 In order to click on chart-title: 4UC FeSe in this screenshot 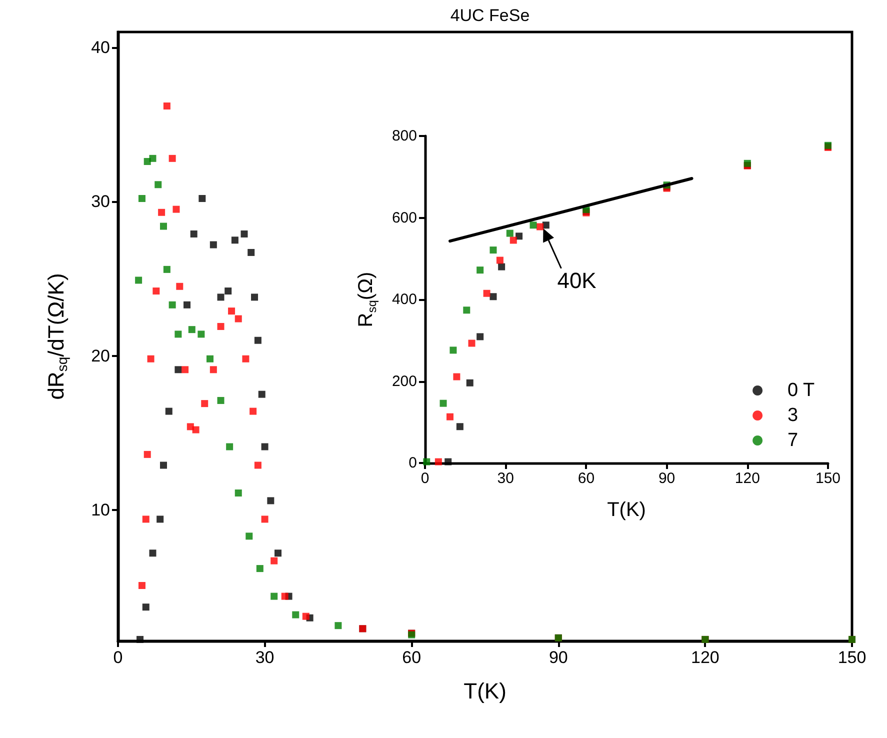, I will do `click(490, 15)`.